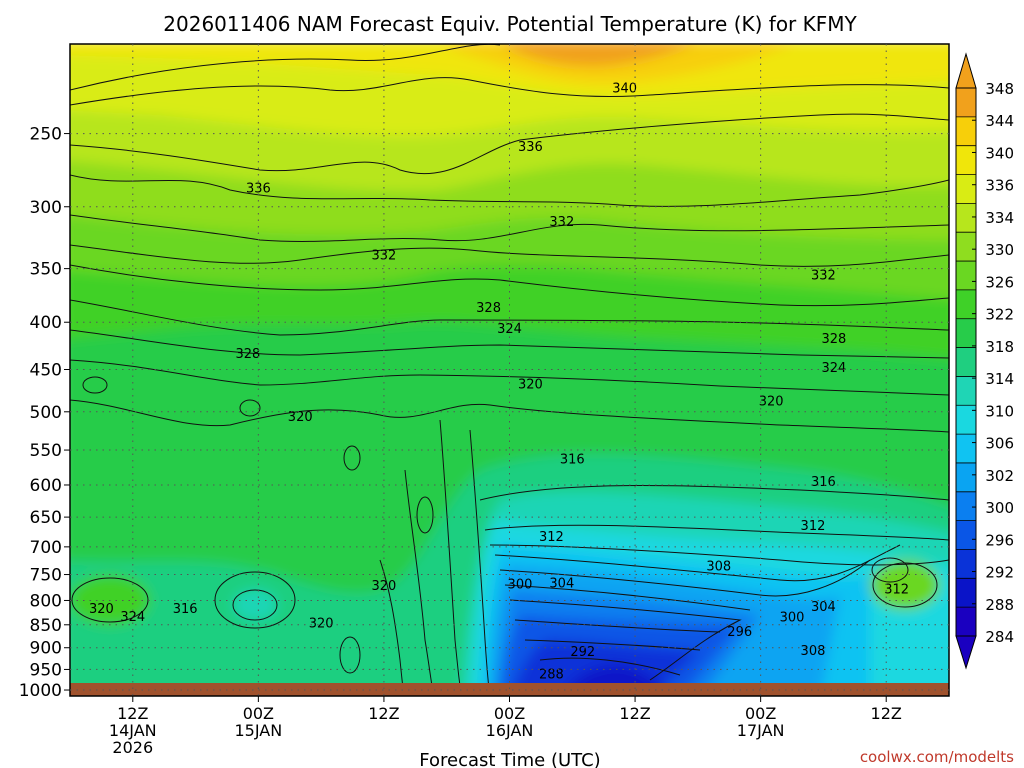  Describe the element at coordinates (999, 379) in the screenshot. I see `colorbar-label: 314` at that location.